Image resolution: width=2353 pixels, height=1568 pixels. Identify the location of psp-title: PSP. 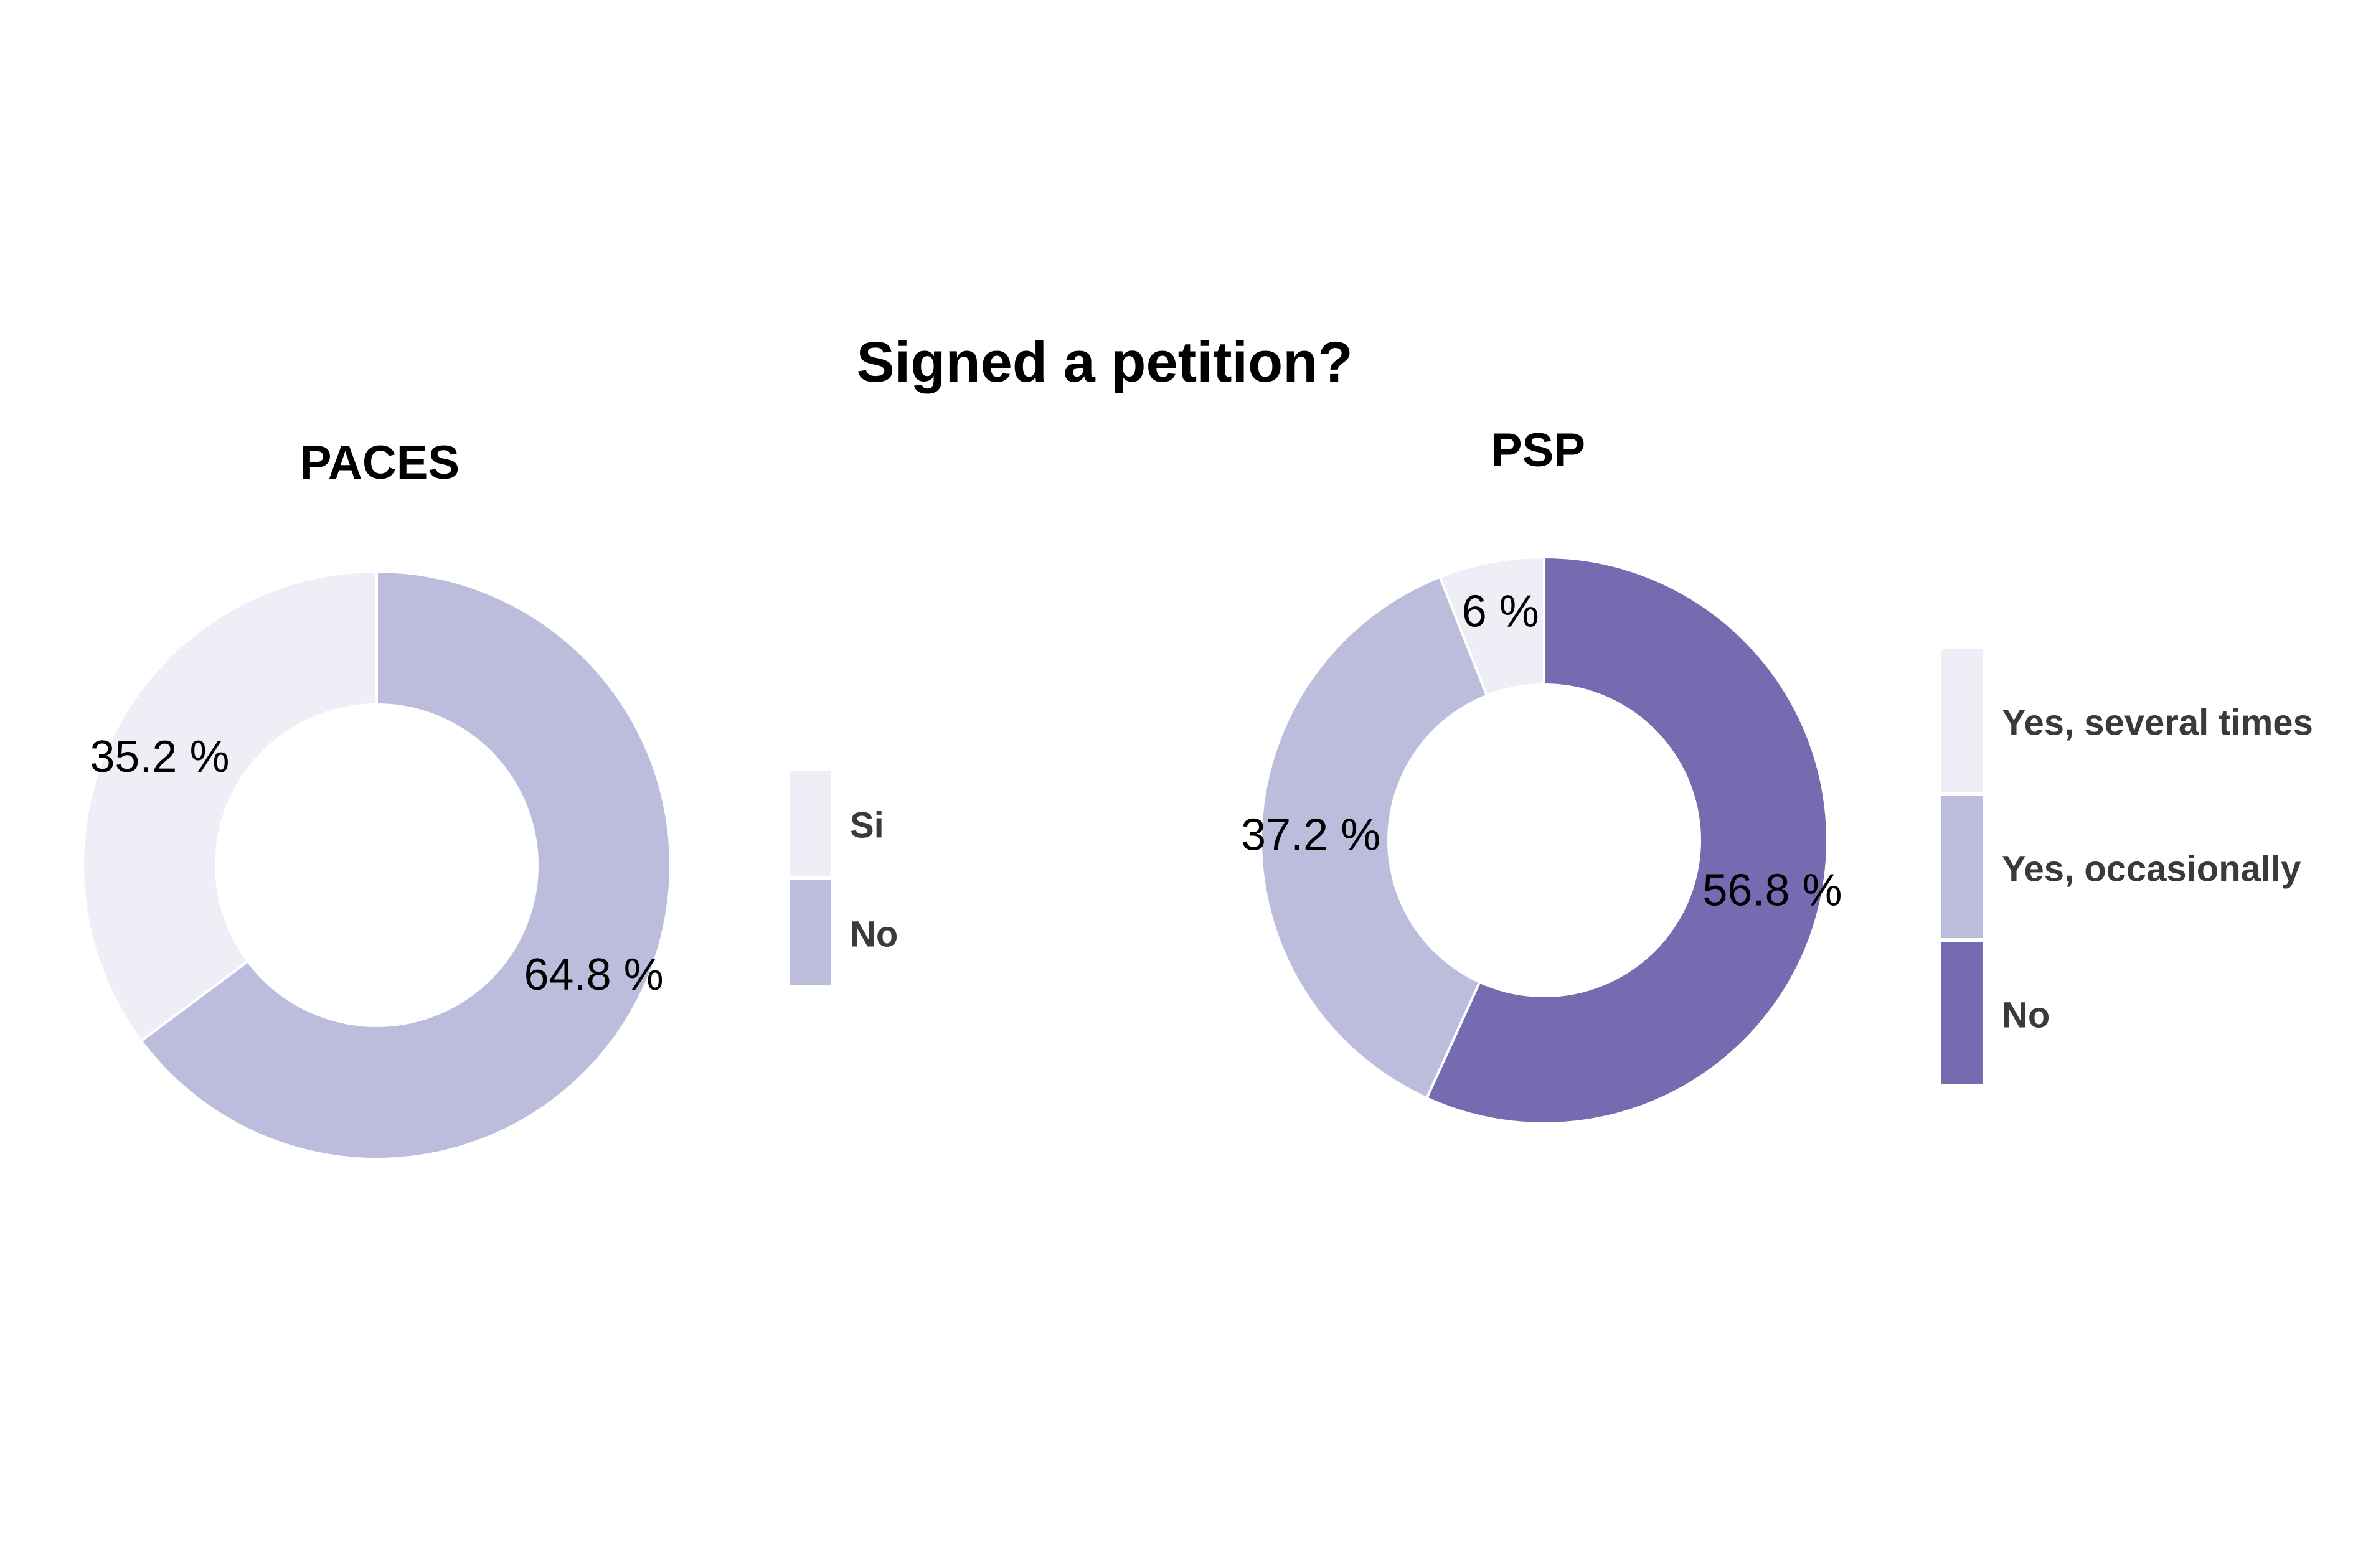
(1538, 450).